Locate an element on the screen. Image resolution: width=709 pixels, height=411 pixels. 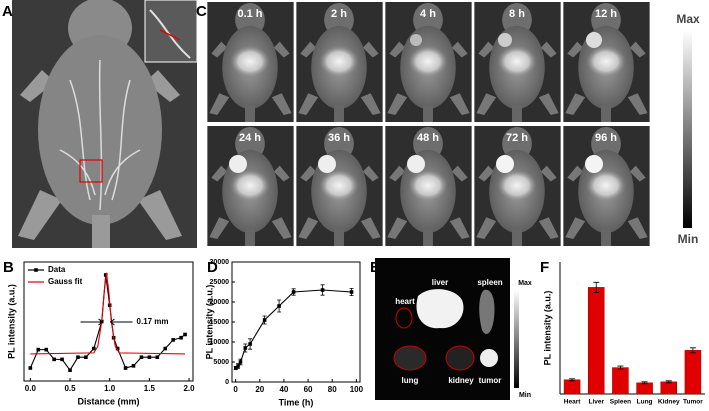
organ-label: spleen is located at coordinates (489, 282).